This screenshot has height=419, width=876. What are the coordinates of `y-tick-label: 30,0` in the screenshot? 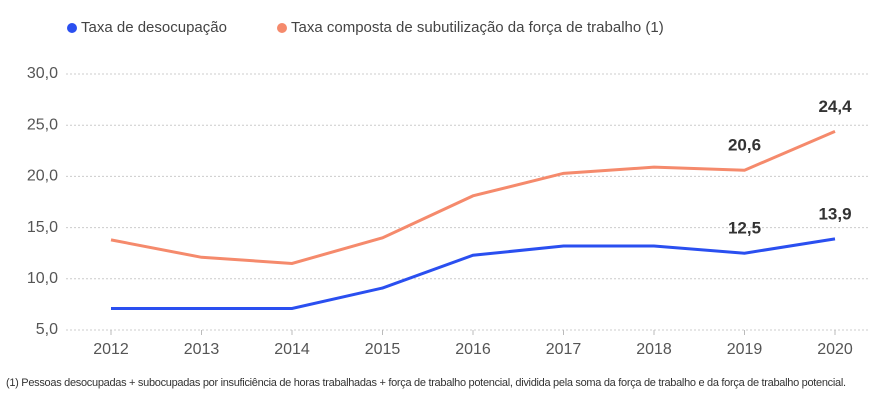 It's located at (42, 73).